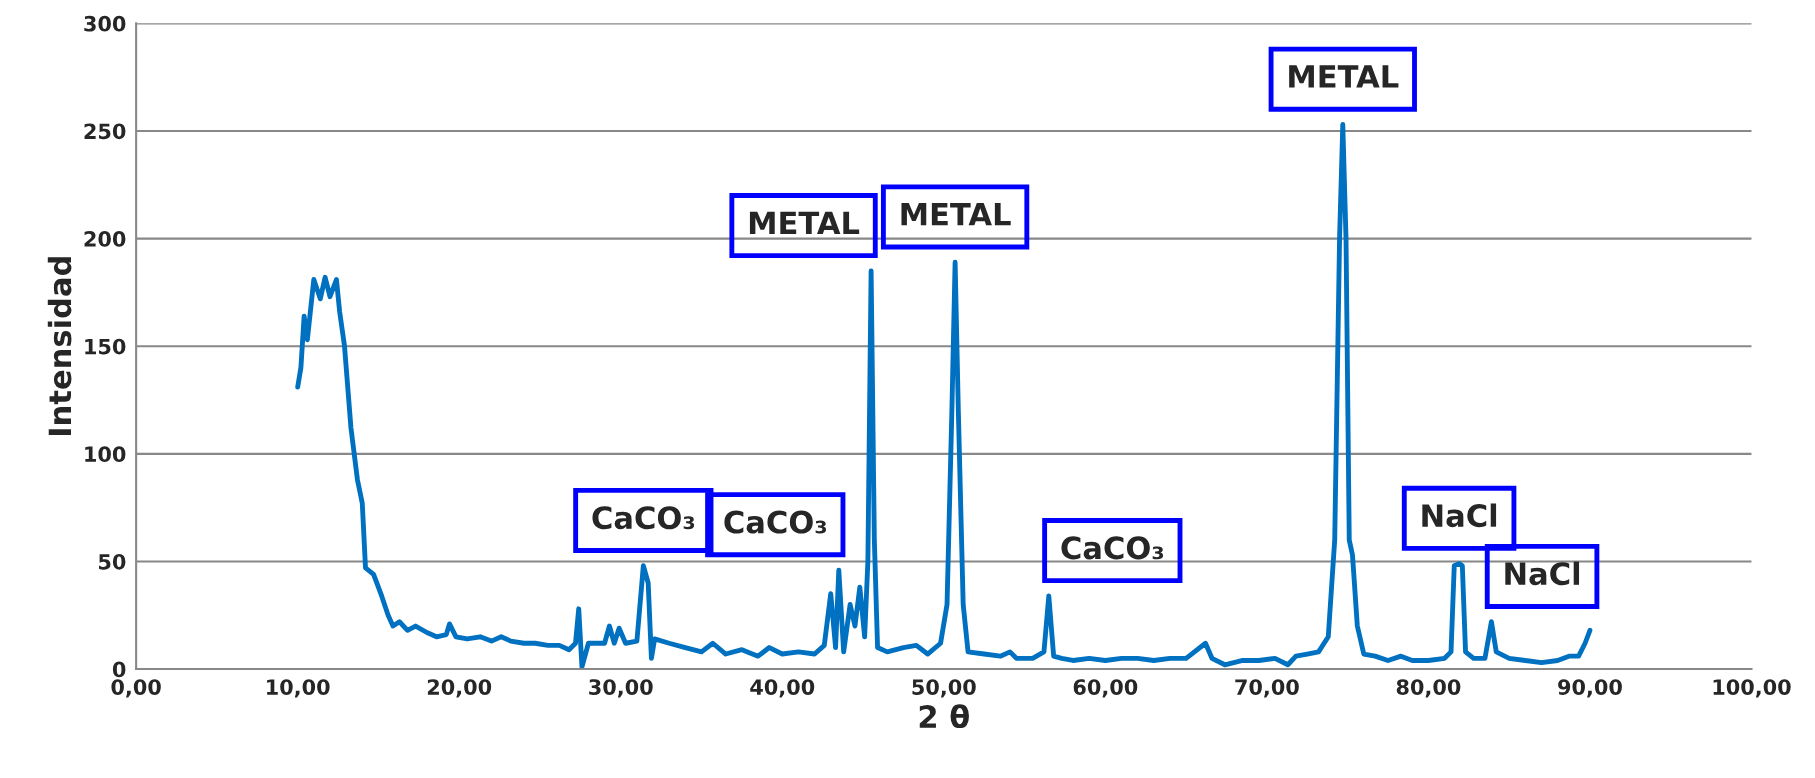  I want to click on y-tick-label: 200, so click(105, 239).